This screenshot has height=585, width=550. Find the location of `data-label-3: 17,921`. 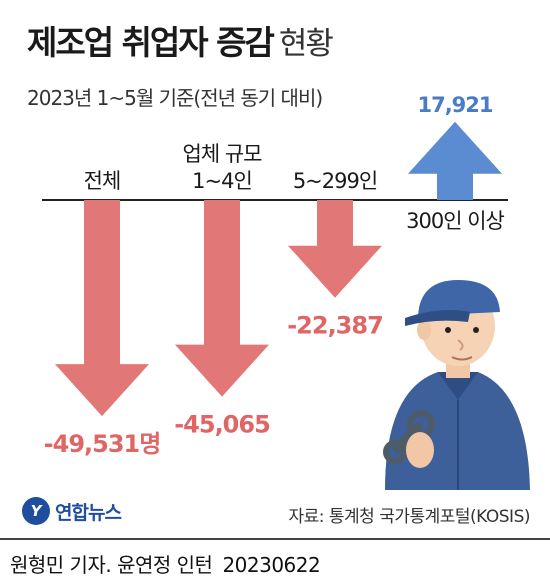

data-label-3: 17,921 is located at coordinates (454, 105).